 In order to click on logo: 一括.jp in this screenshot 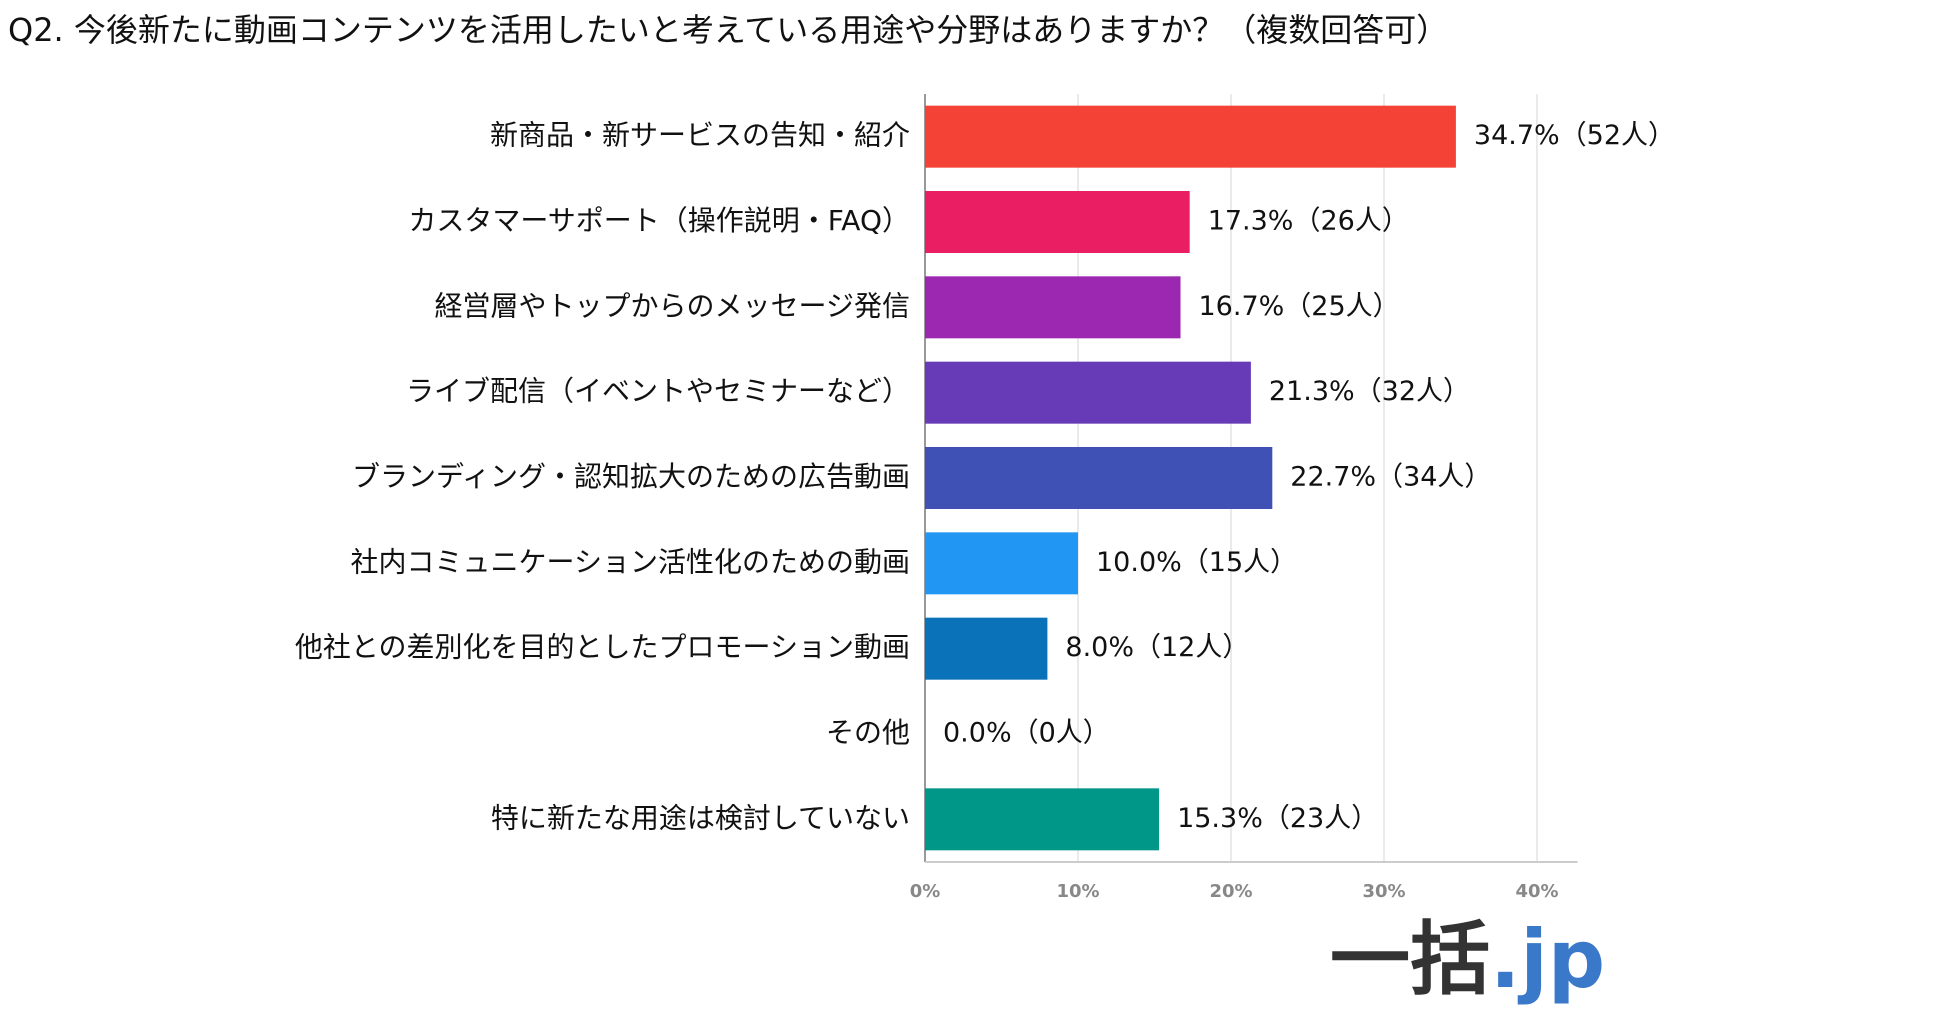, I will do `click(1467, 959)`.